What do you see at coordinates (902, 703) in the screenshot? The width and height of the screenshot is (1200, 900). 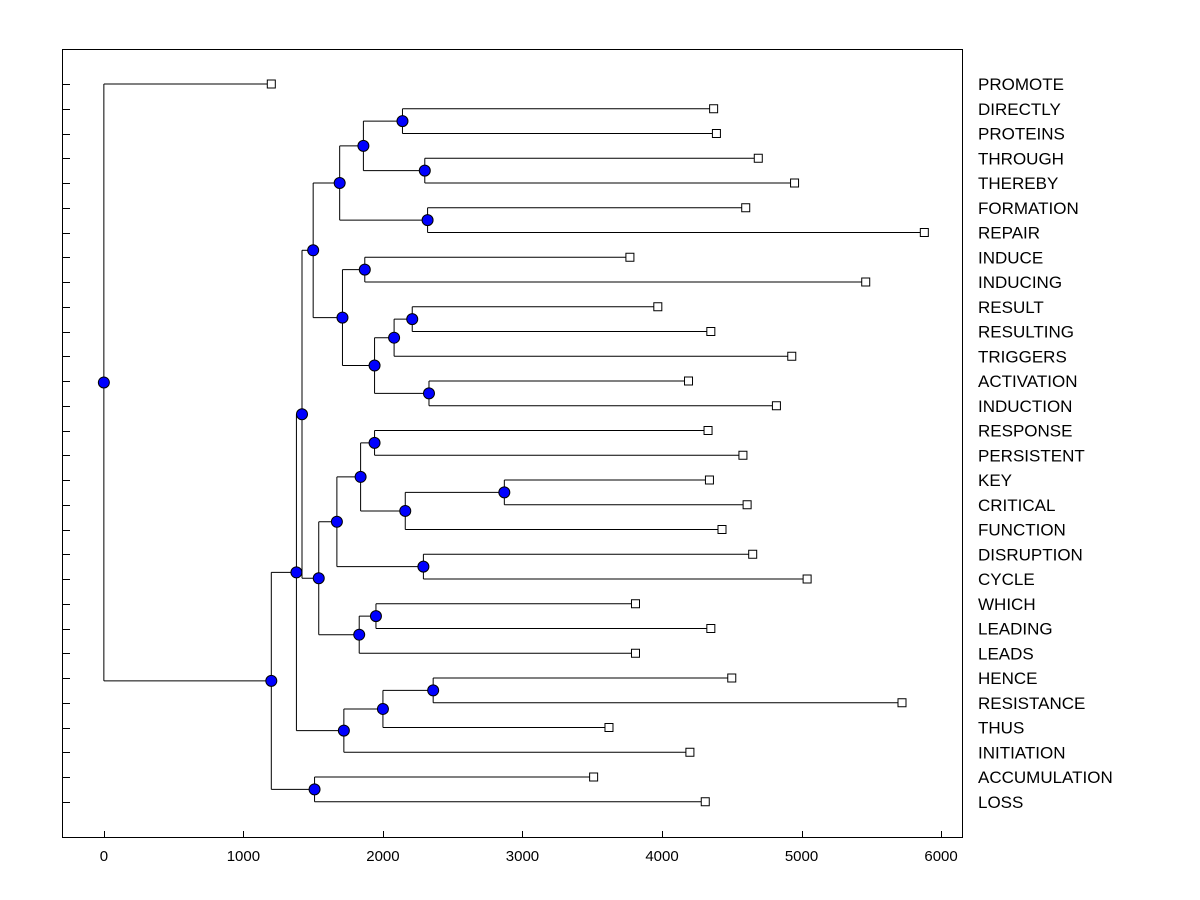 I see `leaf-marker-resistance` at bounding box center [902, 703].